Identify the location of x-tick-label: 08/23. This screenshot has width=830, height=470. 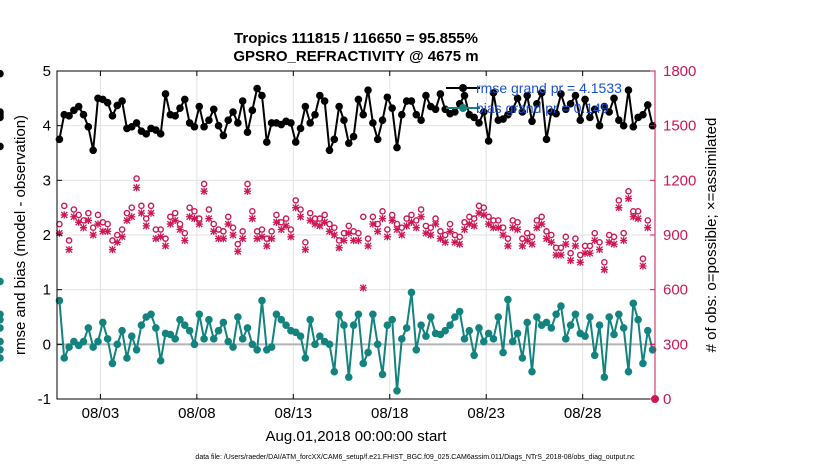
(486, 413).